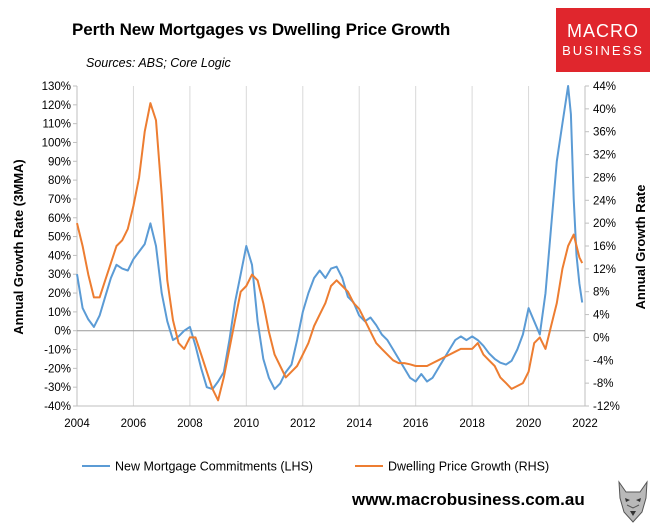 This screenshot has height=532, width=660. Describe the element at coordinates (604, 133) in the screenshot. I see `right-tick-label: 36%` at that location.